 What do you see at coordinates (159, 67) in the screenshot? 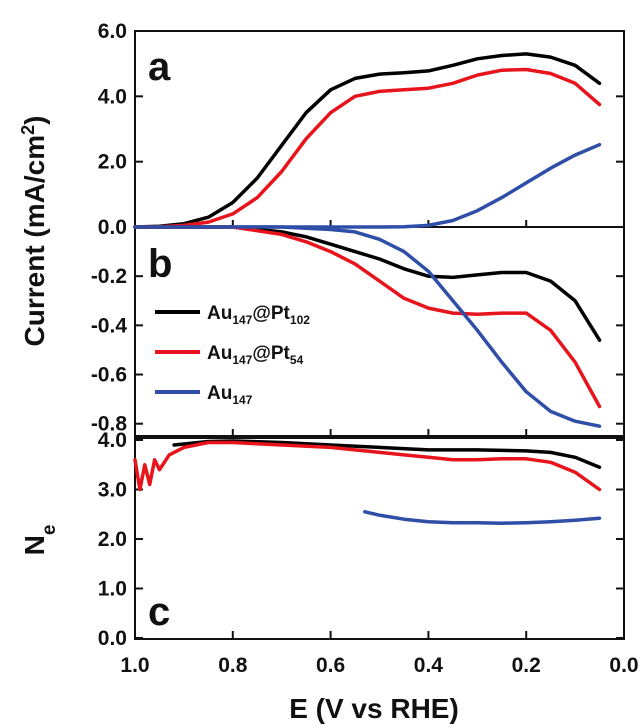
I see `panel-label-a: a` at bounding box center [159, 67].